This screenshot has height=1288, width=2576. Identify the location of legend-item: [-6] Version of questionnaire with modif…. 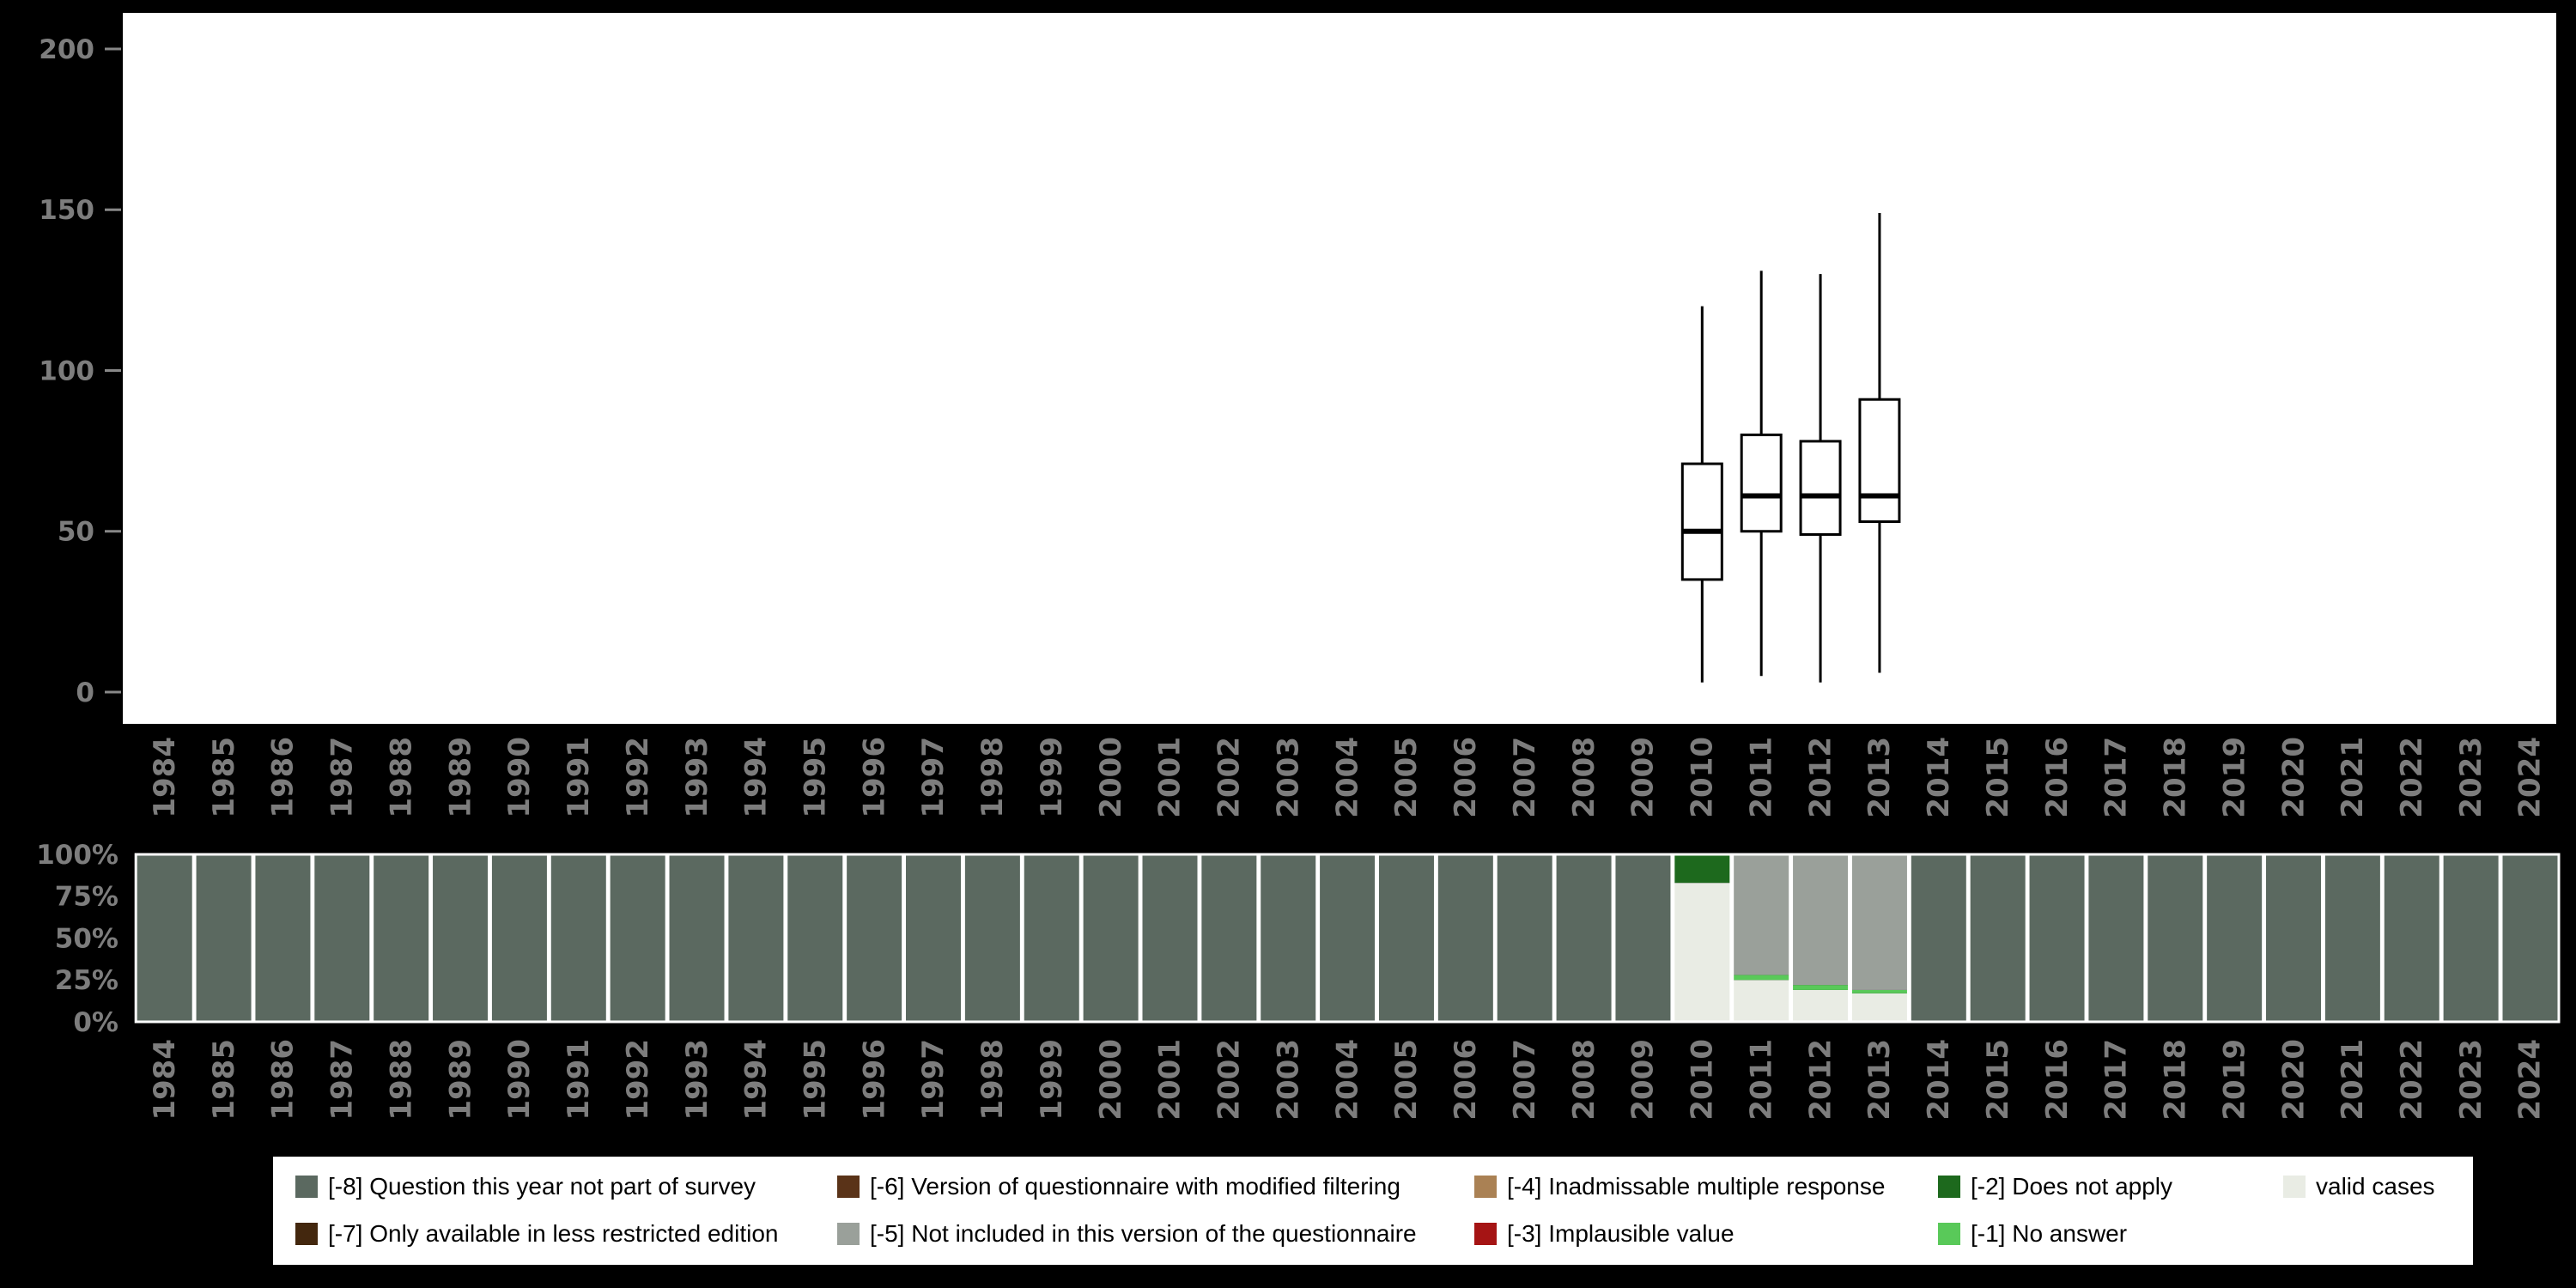
(1155, 1186).